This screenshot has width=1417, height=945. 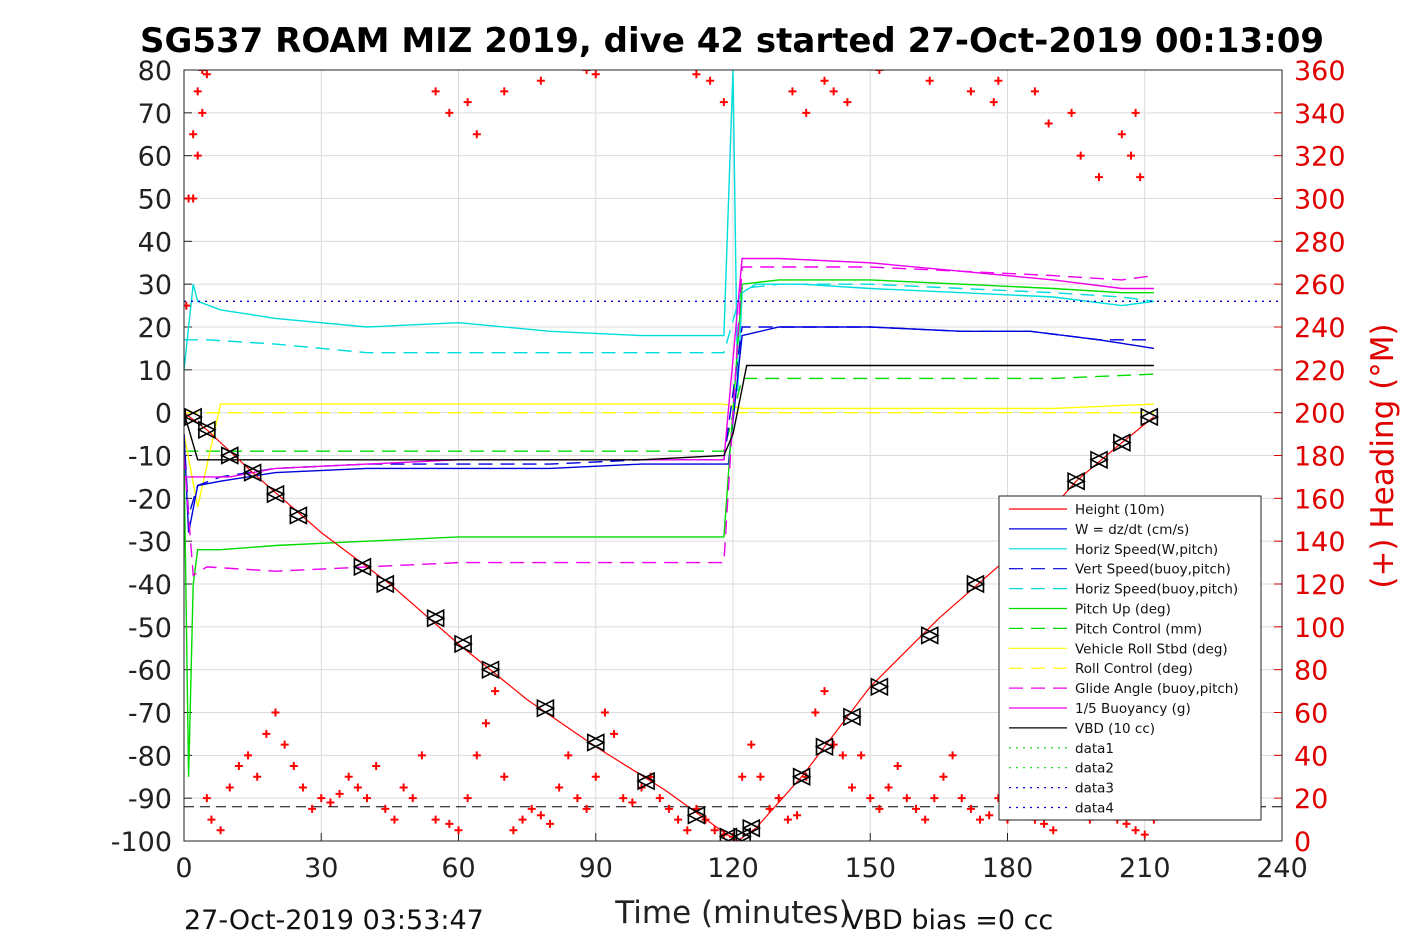 I want to click on legend-label: Vert Speed(buoy,pitch), so click(x=1153, y=570).